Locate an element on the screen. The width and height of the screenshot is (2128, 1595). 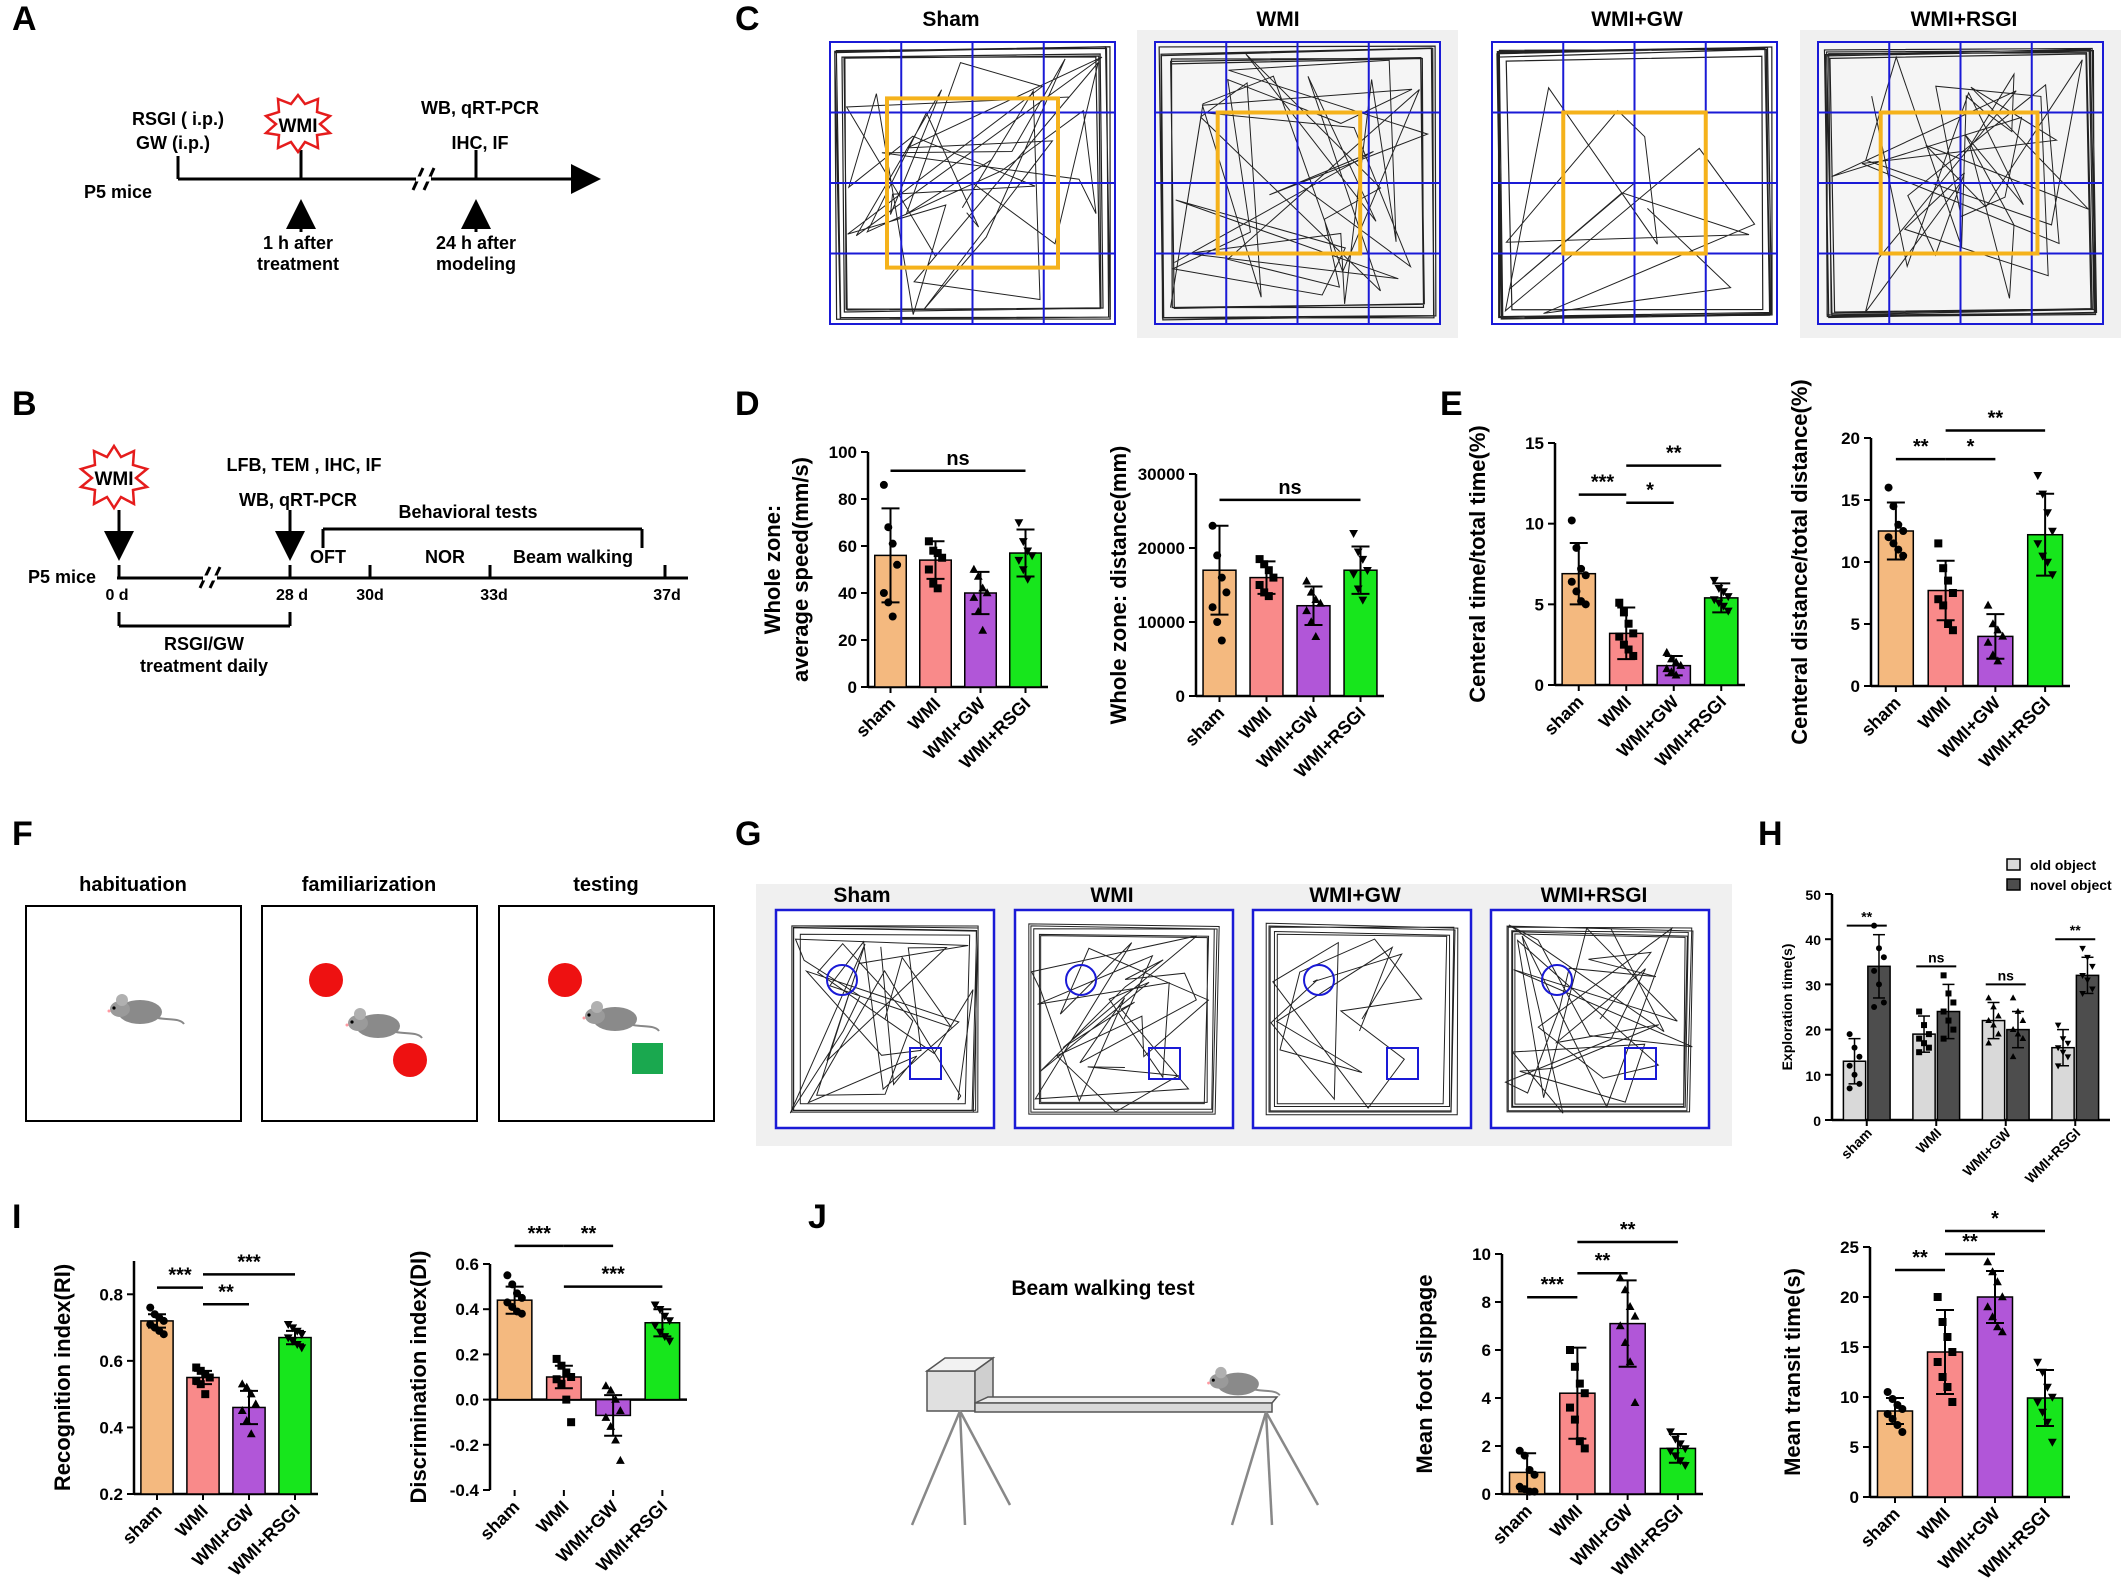
arena-title-g1: Sham is located at coordinates (861, 895).